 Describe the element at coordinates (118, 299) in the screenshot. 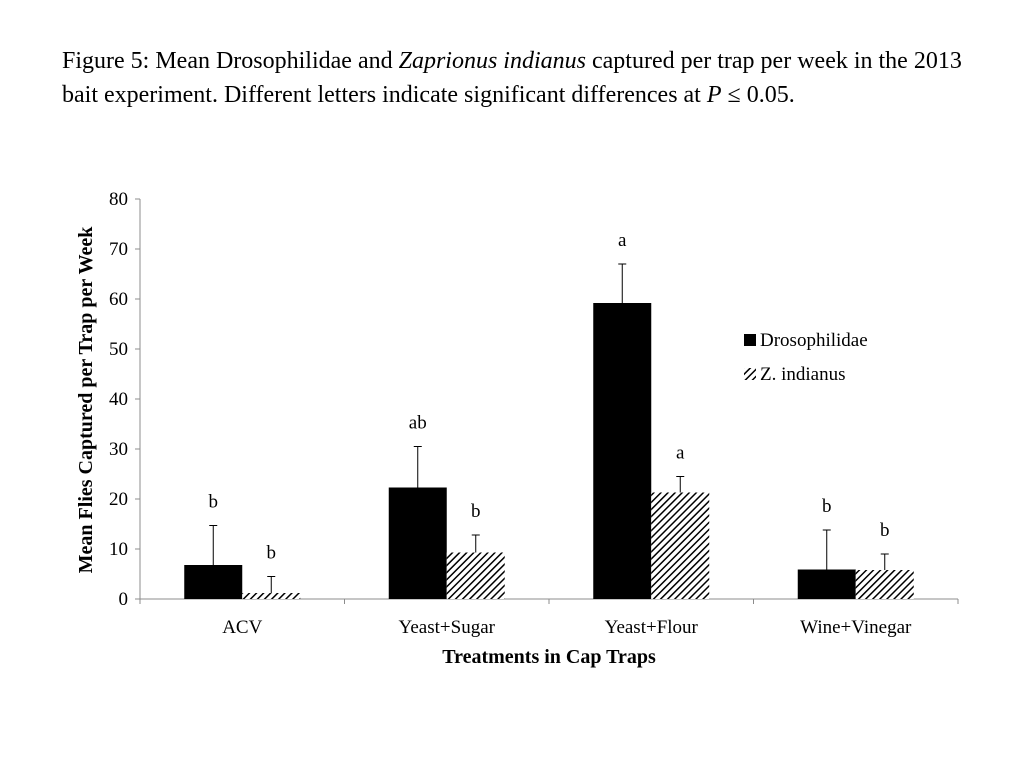

I see `y-tick-label: 60` at that location.